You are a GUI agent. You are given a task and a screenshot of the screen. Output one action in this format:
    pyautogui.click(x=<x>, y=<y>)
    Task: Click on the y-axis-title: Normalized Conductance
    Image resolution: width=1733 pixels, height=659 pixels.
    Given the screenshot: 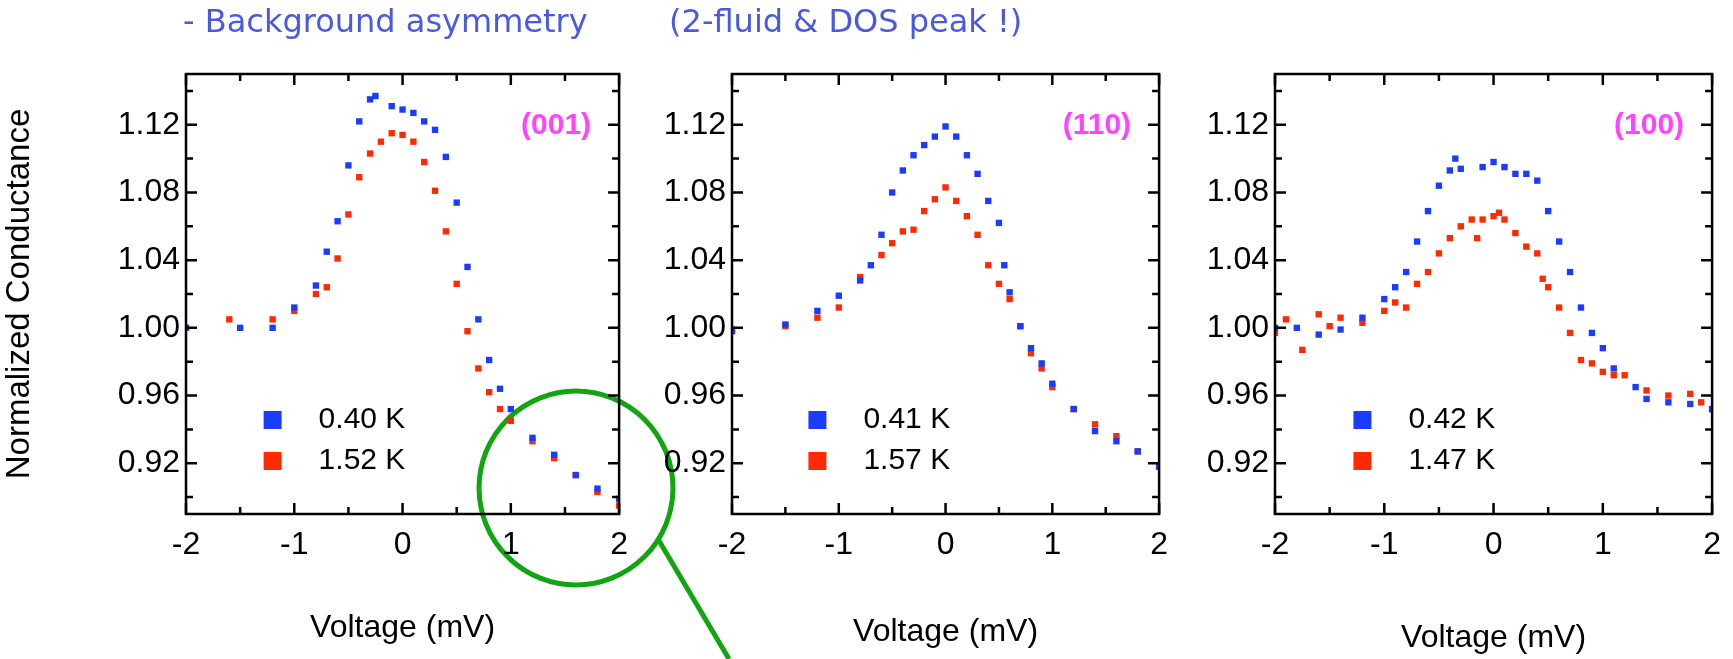 What is the action you would take?
    pyautogui.click(x=18, y=294)
    